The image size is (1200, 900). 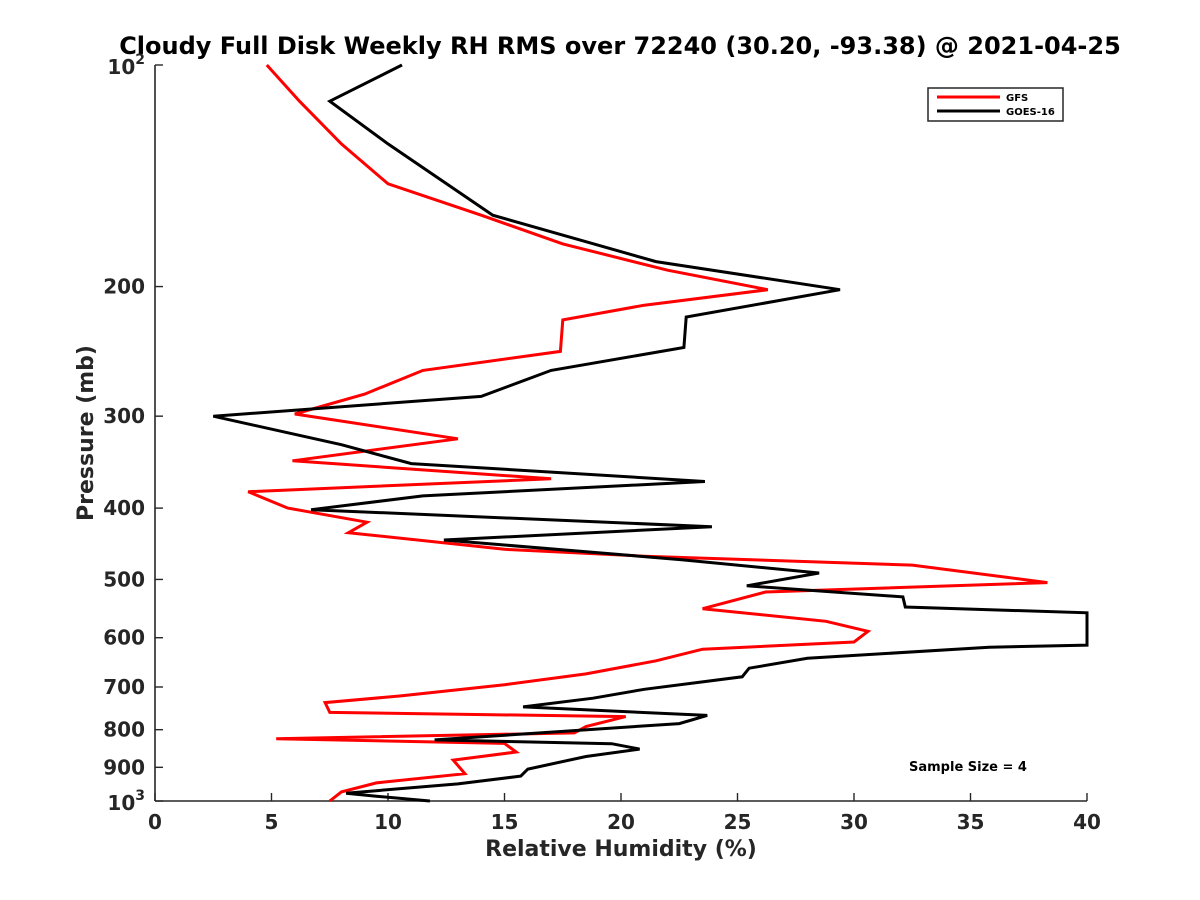 What do you see at coordinates (124, 416) in the screenshot?
I see `y-tick-label: 300` at bounding box center [124, 416].